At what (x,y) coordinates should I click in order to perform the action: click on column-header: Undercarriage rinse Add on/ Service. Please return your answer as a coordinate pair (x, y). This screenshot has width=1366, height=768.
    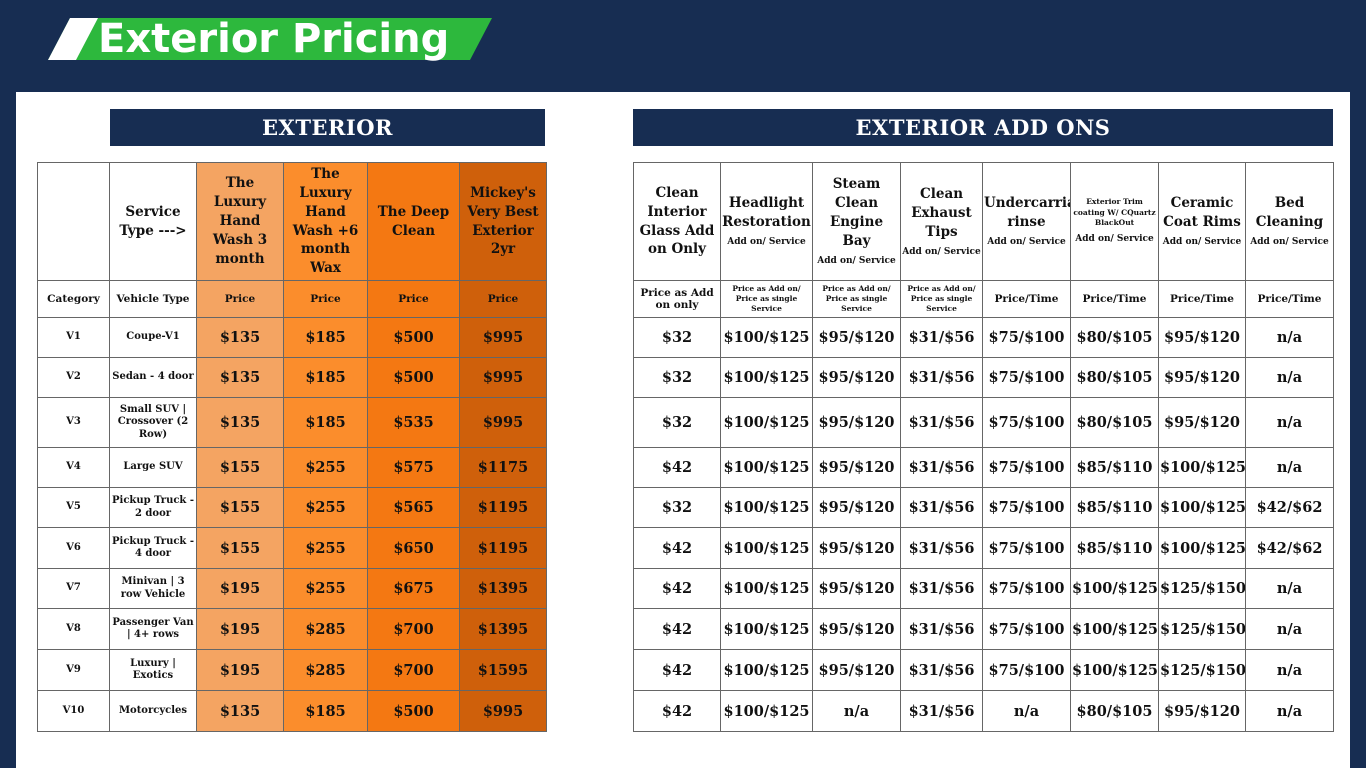
    Looking at the image, I should click on (1026, 221).